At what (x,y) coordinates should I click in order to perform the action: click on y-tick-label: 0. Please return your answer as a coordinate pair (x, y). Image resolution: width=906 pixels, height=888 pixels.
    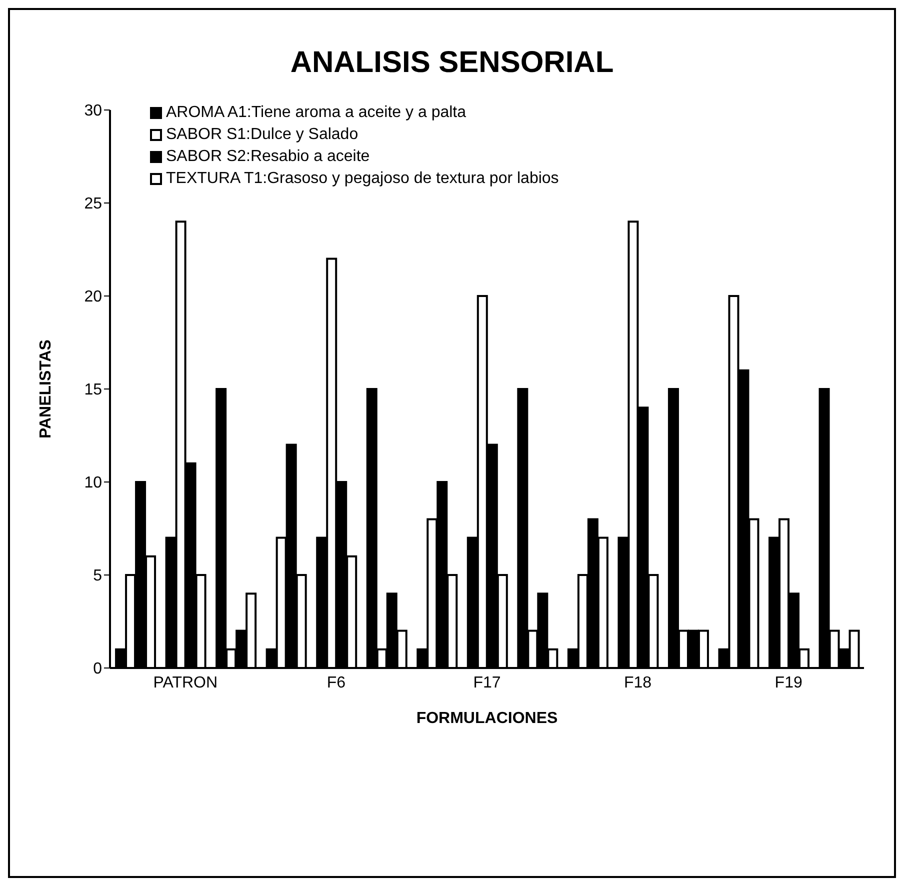
    Looking at the image, I should click on (97, 669).